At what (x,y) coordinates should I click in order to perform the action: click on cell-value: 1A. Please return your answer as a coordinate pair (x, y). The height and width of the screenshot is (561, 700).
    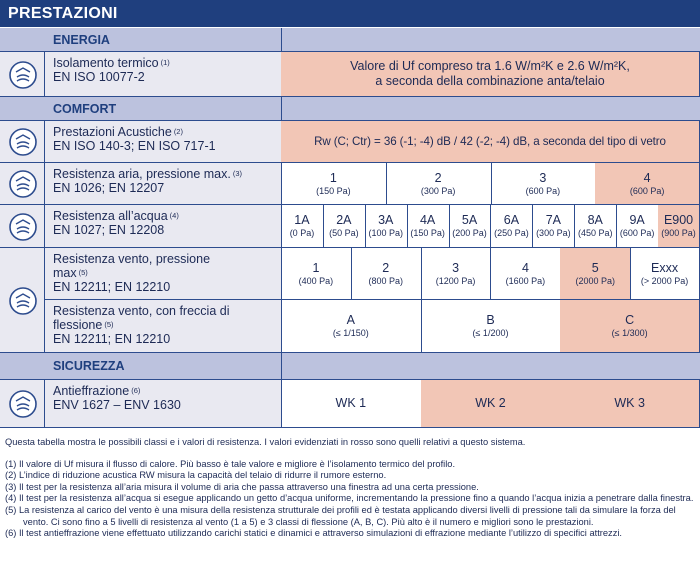
    Looking at the image, I should click on (302, 220).